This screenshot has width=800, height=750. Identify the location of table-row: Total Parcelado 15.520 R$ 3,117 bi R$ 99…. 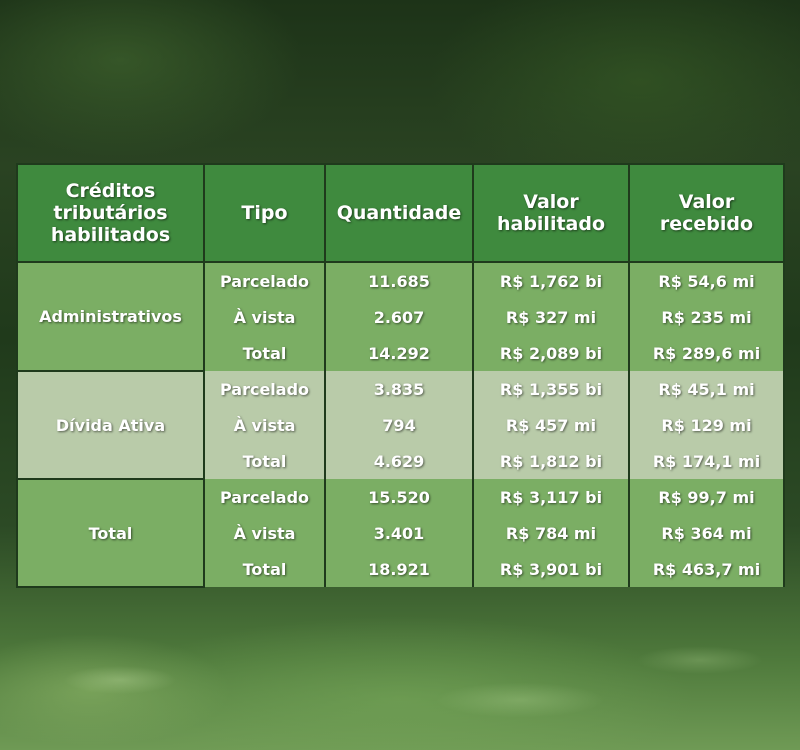
(400, 497).